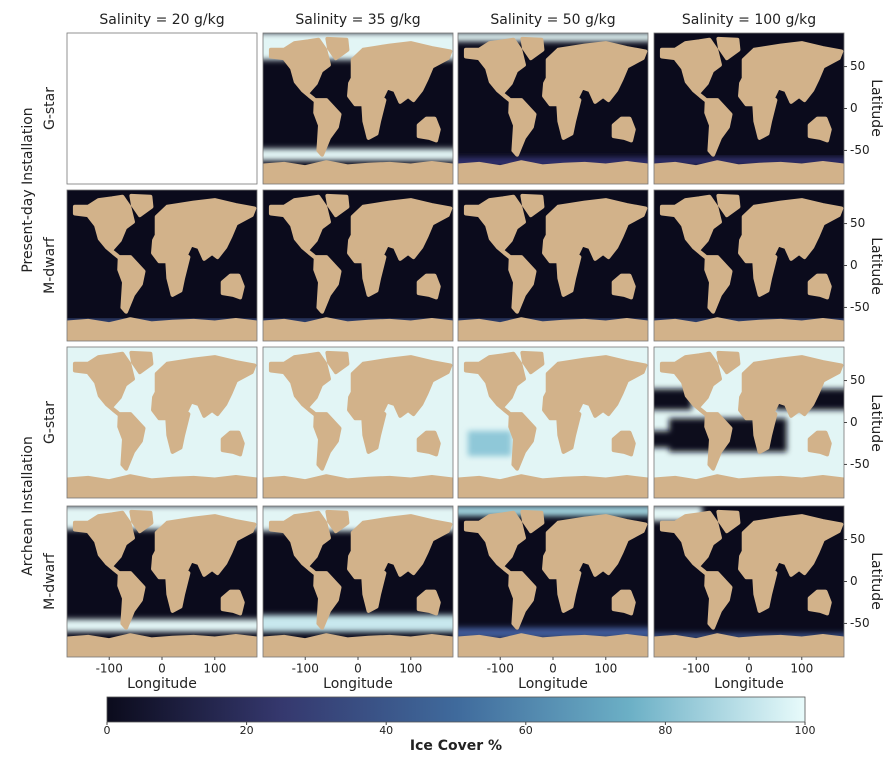 Image resolution: width=892 pixels, height=758 pixels. Describe the element at coordinates (386, 730) in the screenshot. I see `colorbar-tick-label: 40` at that location.